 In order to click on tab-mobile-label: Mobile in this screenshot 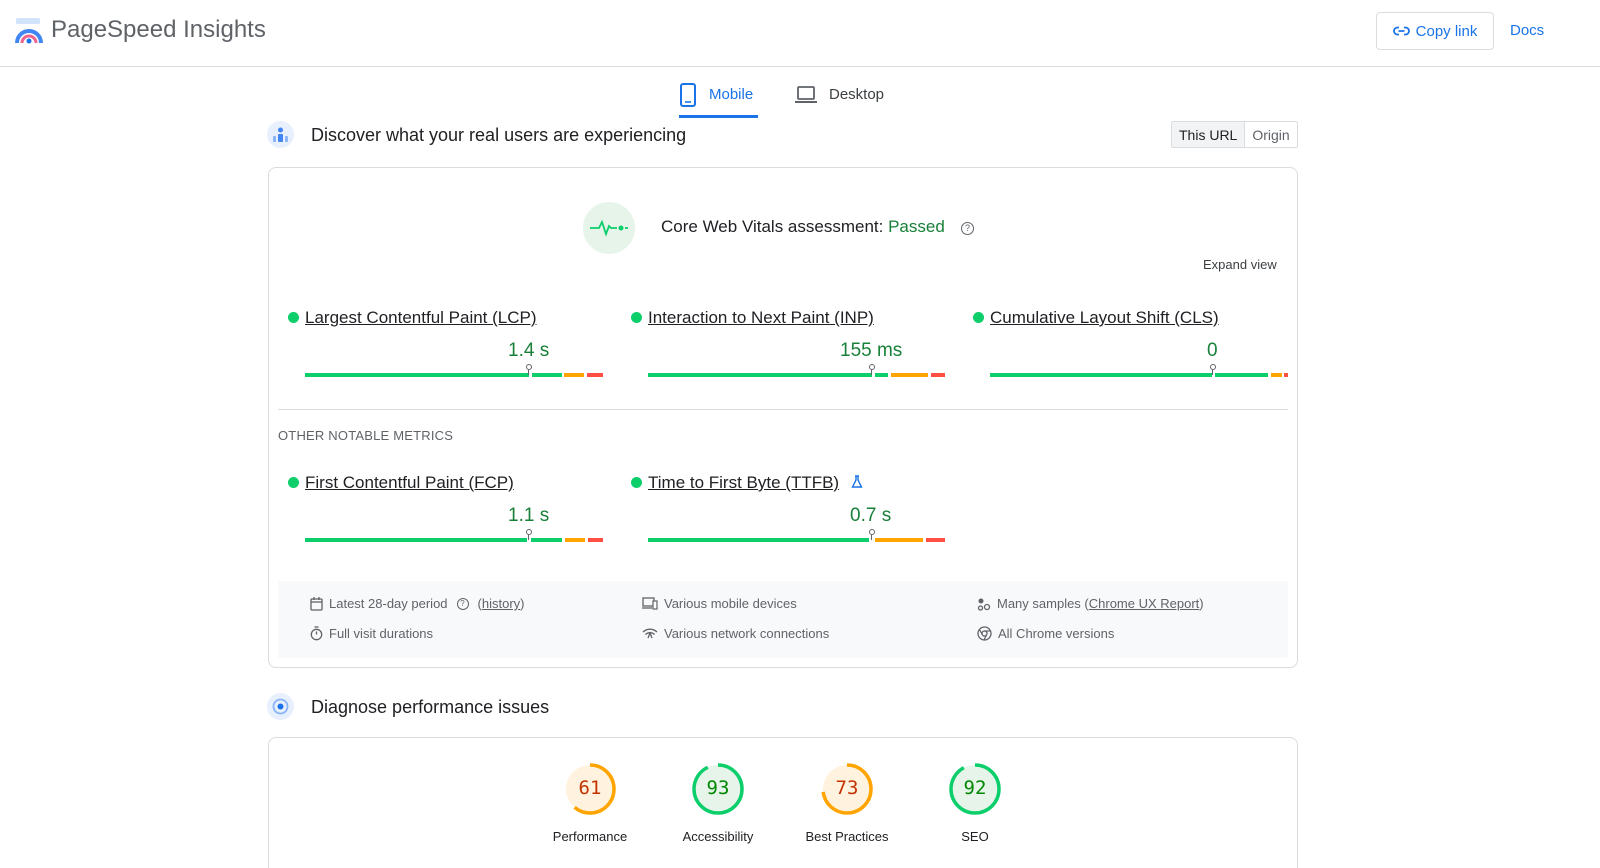, I will do `click(731, 94)`.